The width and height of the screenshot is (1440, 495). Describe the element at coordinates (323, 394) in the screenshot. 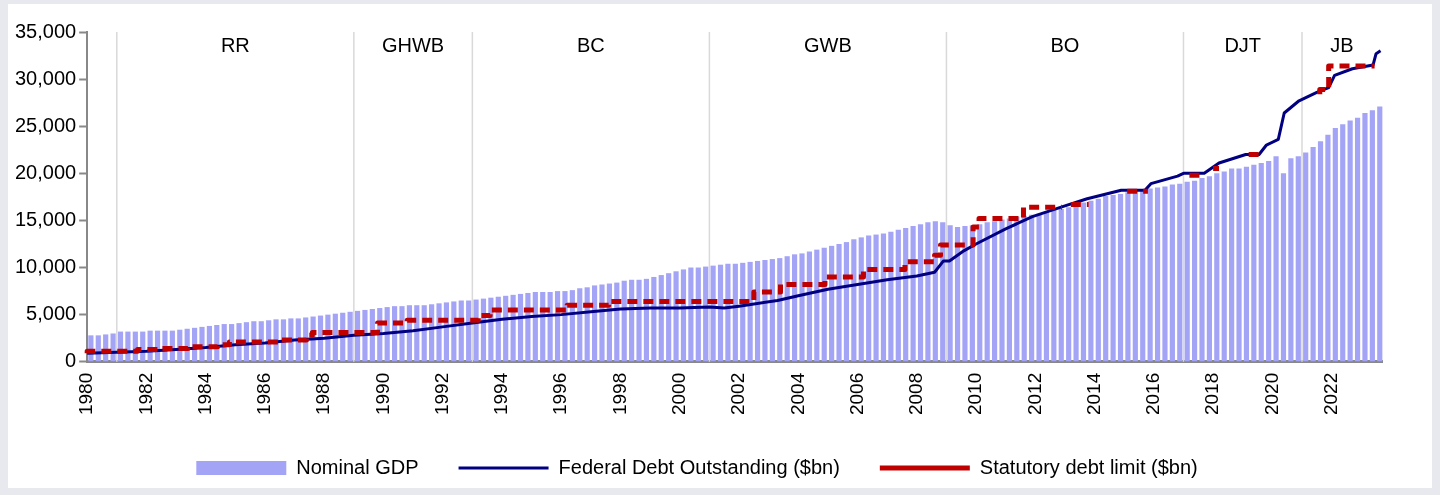

I see `x-tick-label: 1988` at that location.